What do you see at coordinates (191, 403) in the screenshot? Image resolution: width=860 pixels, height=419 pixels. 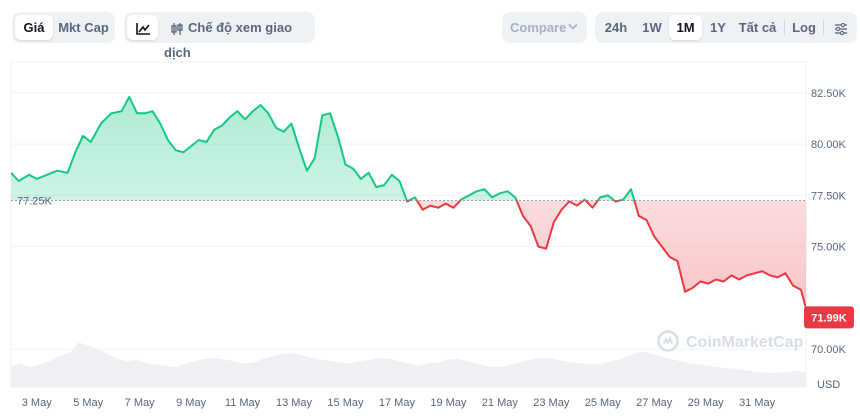 I see `x-tick-label: 9 May` at bounding box center [191, 403].